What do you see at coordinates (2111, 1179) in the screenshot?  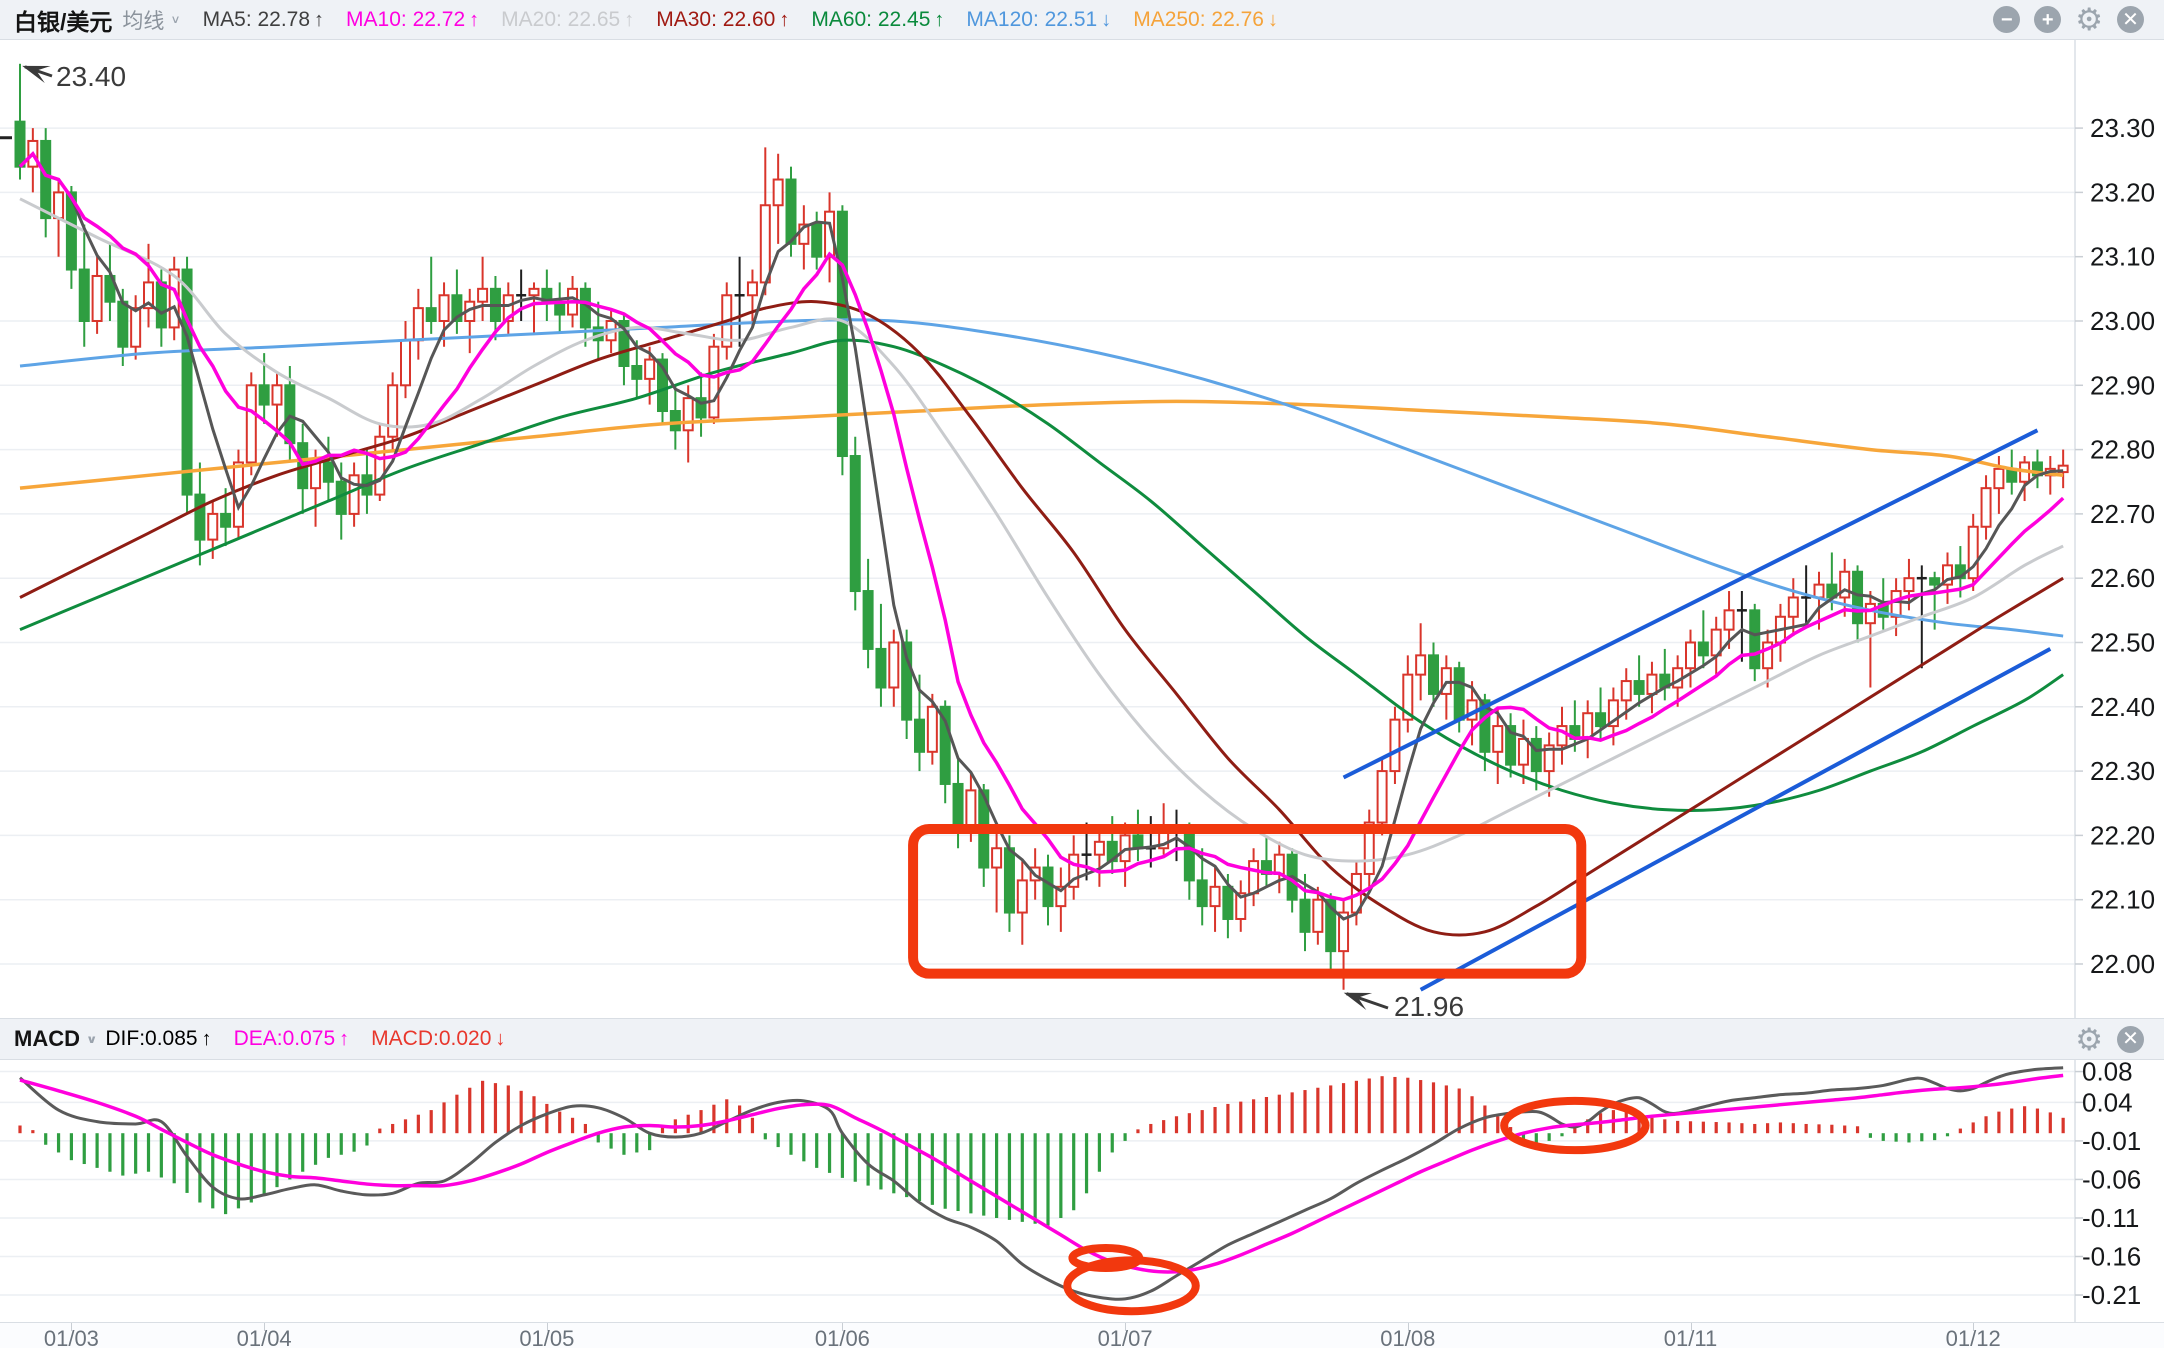 I see `macd-axis-label: -0.06` at bounding box center [2111, 1179].